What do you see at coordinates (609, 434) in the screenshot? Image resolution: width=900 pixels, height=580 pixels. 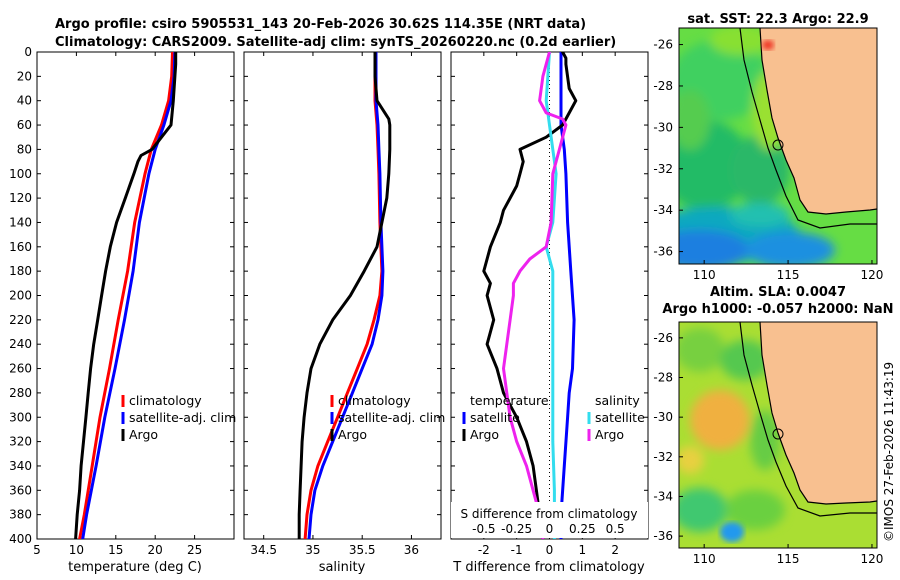 I see `legend-s-argo: Argo` at bounding box center [609, 434].